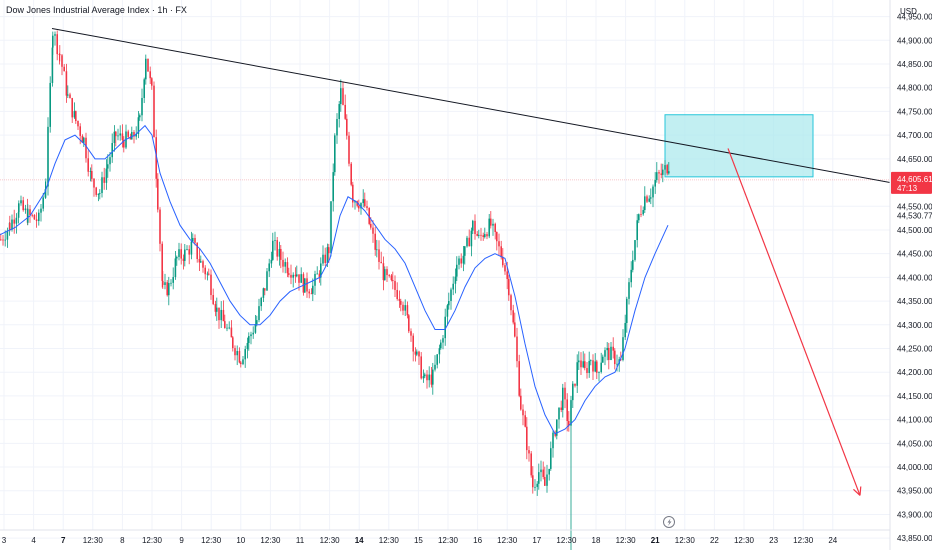 The image size is (932, 550). I want to click on price-tick-label: 44,000.00, so click(914, 467).